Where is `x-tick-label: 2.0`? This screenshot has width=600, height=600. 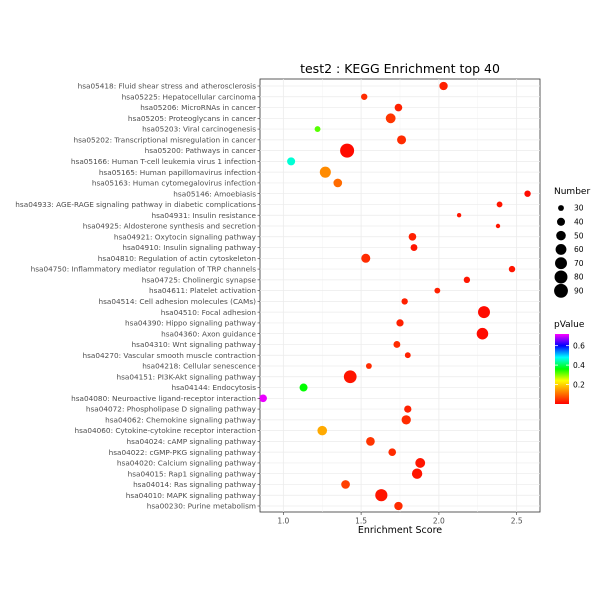 x-tick-label: 2.0 is located at coordinates (439, 521).